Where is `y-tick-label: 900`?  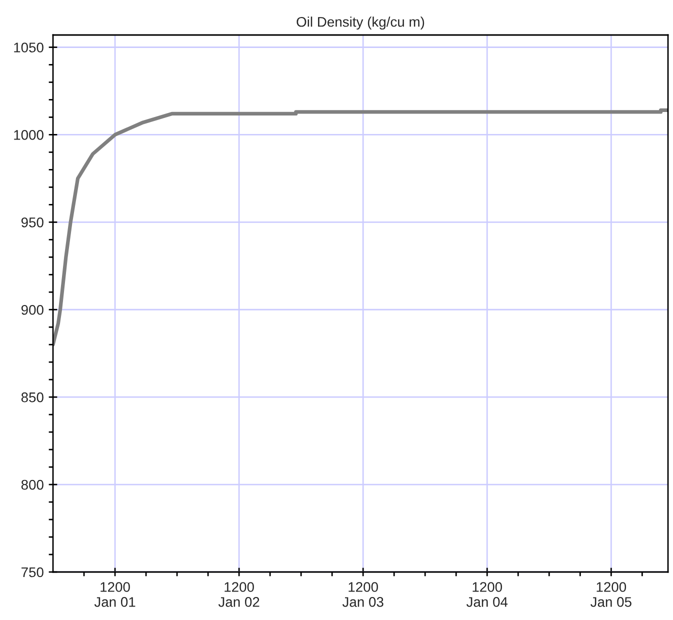 y-tick-label: 900 is located at coordinates (32, 309).